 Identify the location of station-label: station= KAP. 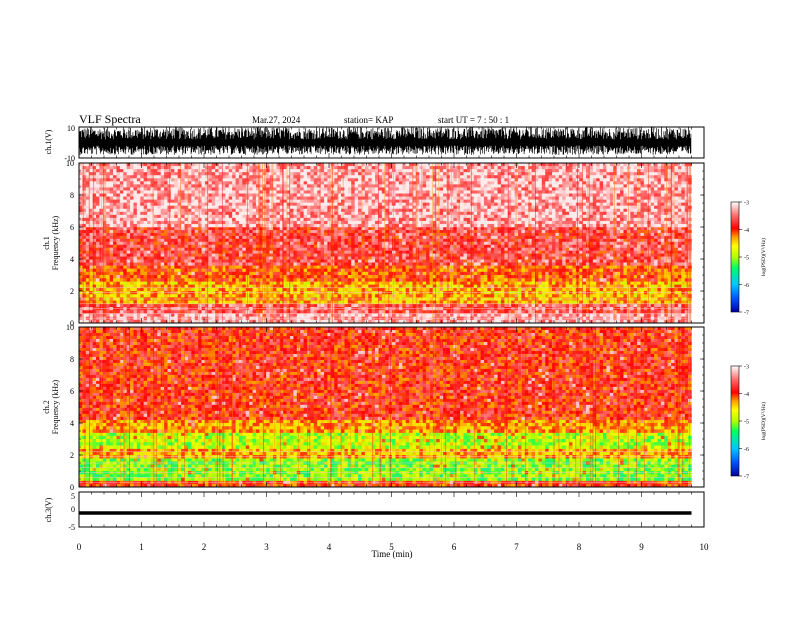
(368, 120).